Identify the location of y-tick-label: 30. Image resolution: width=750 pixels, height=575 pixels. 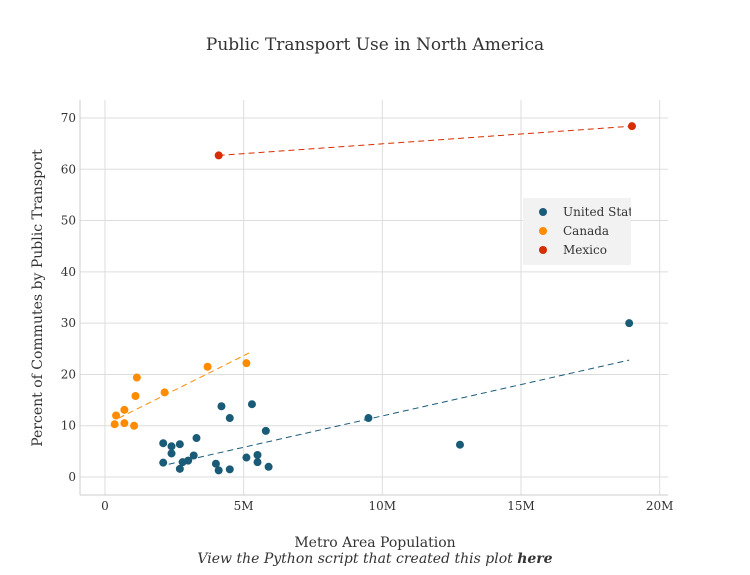
(68, 323).